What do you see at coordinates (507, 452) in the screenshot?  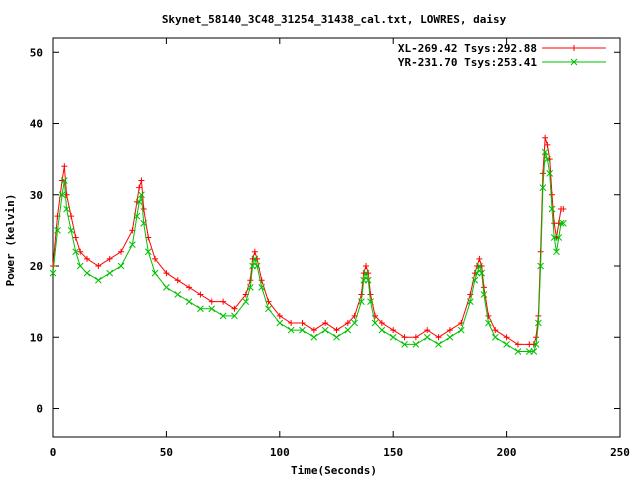 I see `x-tick-label: 200` at bounding box center [507, 452].